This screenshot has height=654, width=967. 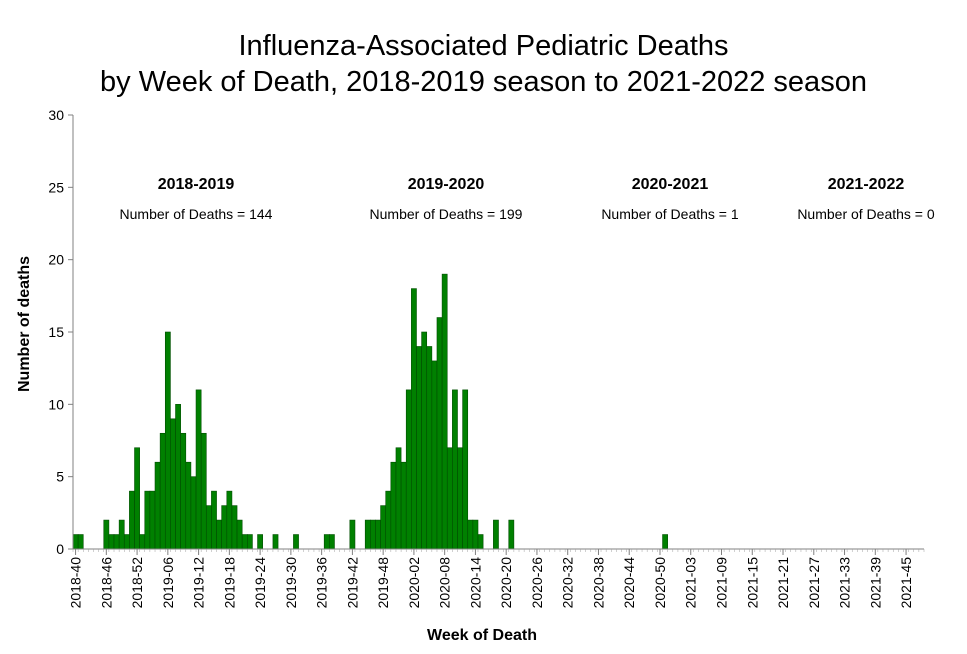 I want to click on y-tick-label: 0, so click(x=60, y=549).